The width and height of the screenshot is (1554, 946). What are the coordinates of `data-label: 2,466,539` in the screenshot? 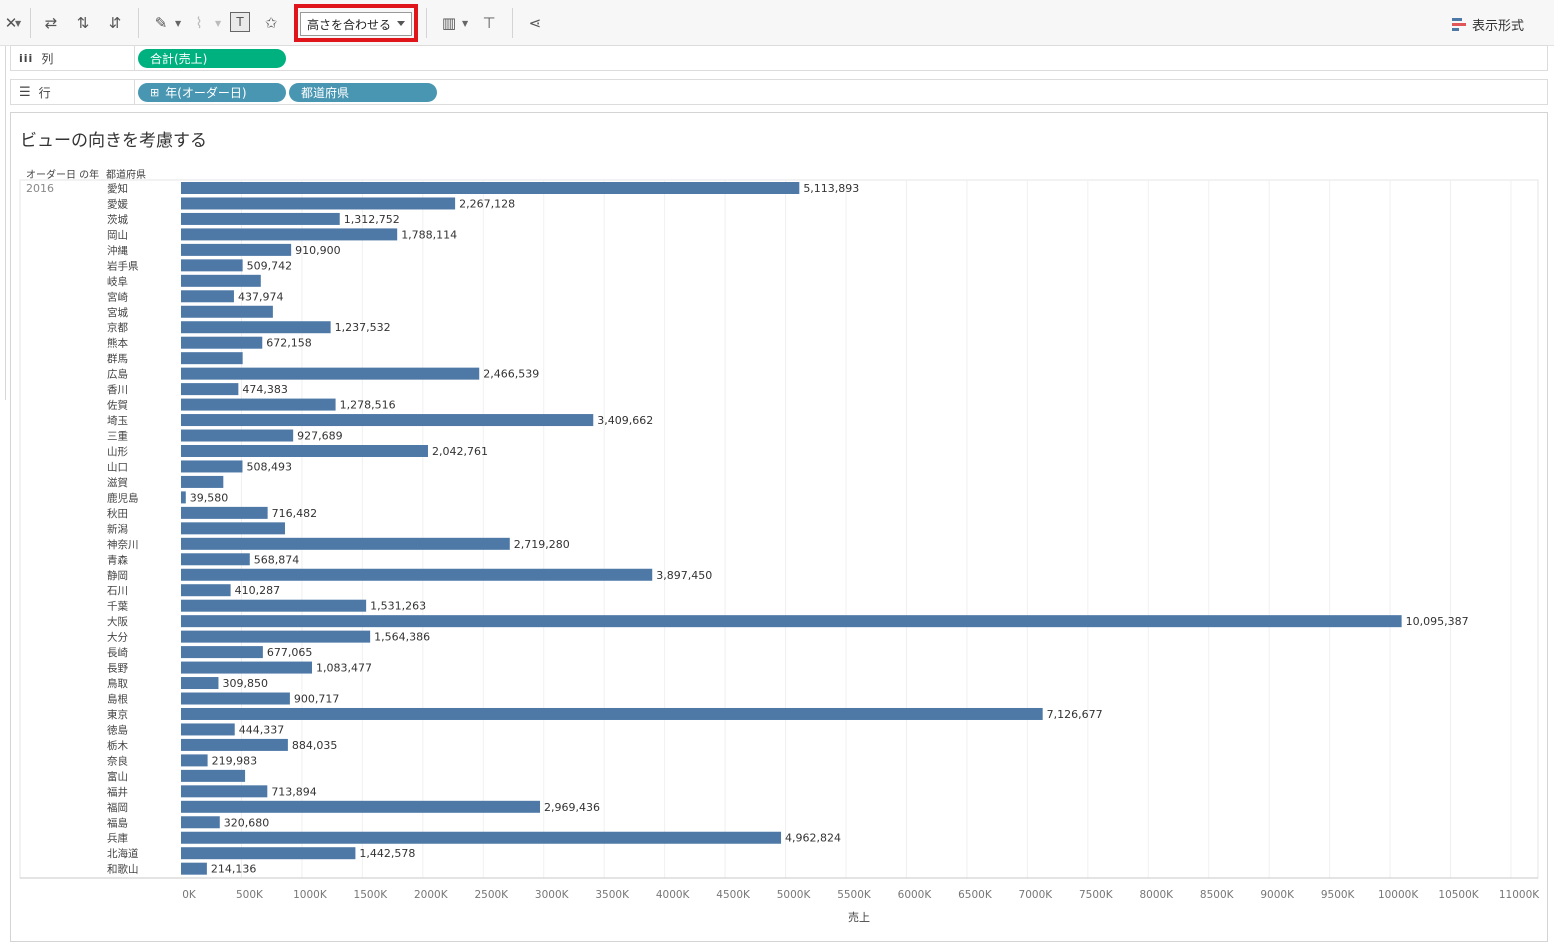 It's located at (511, 374).